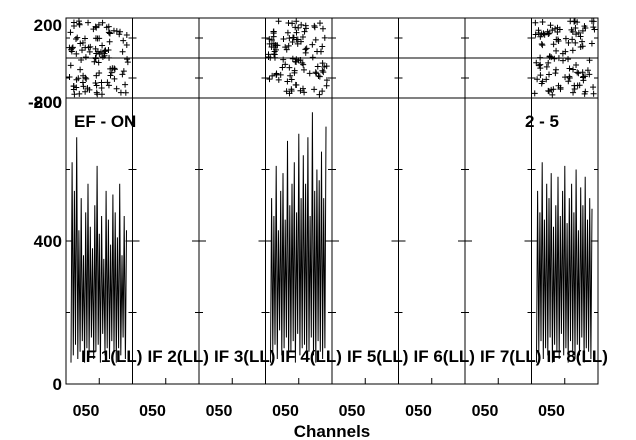 The image size is (636, 440). I want to click on annotation-left: EF - ON, so click(105, 121).